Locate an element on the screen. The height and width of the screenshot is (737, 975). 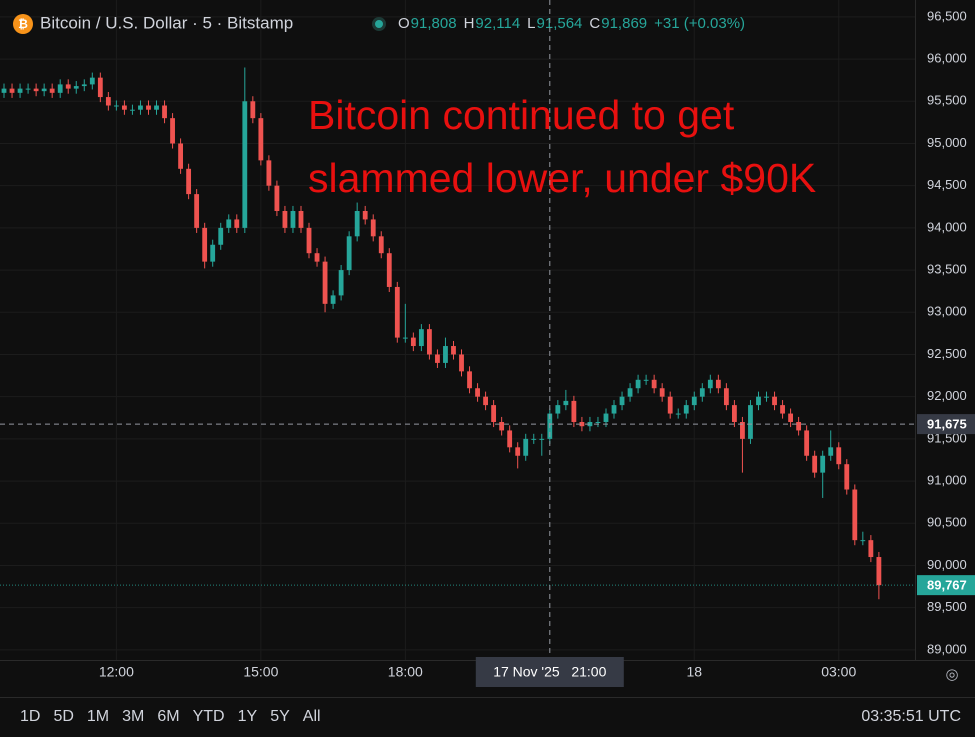
crosshair-time-box is located at coordinates (549, 672).